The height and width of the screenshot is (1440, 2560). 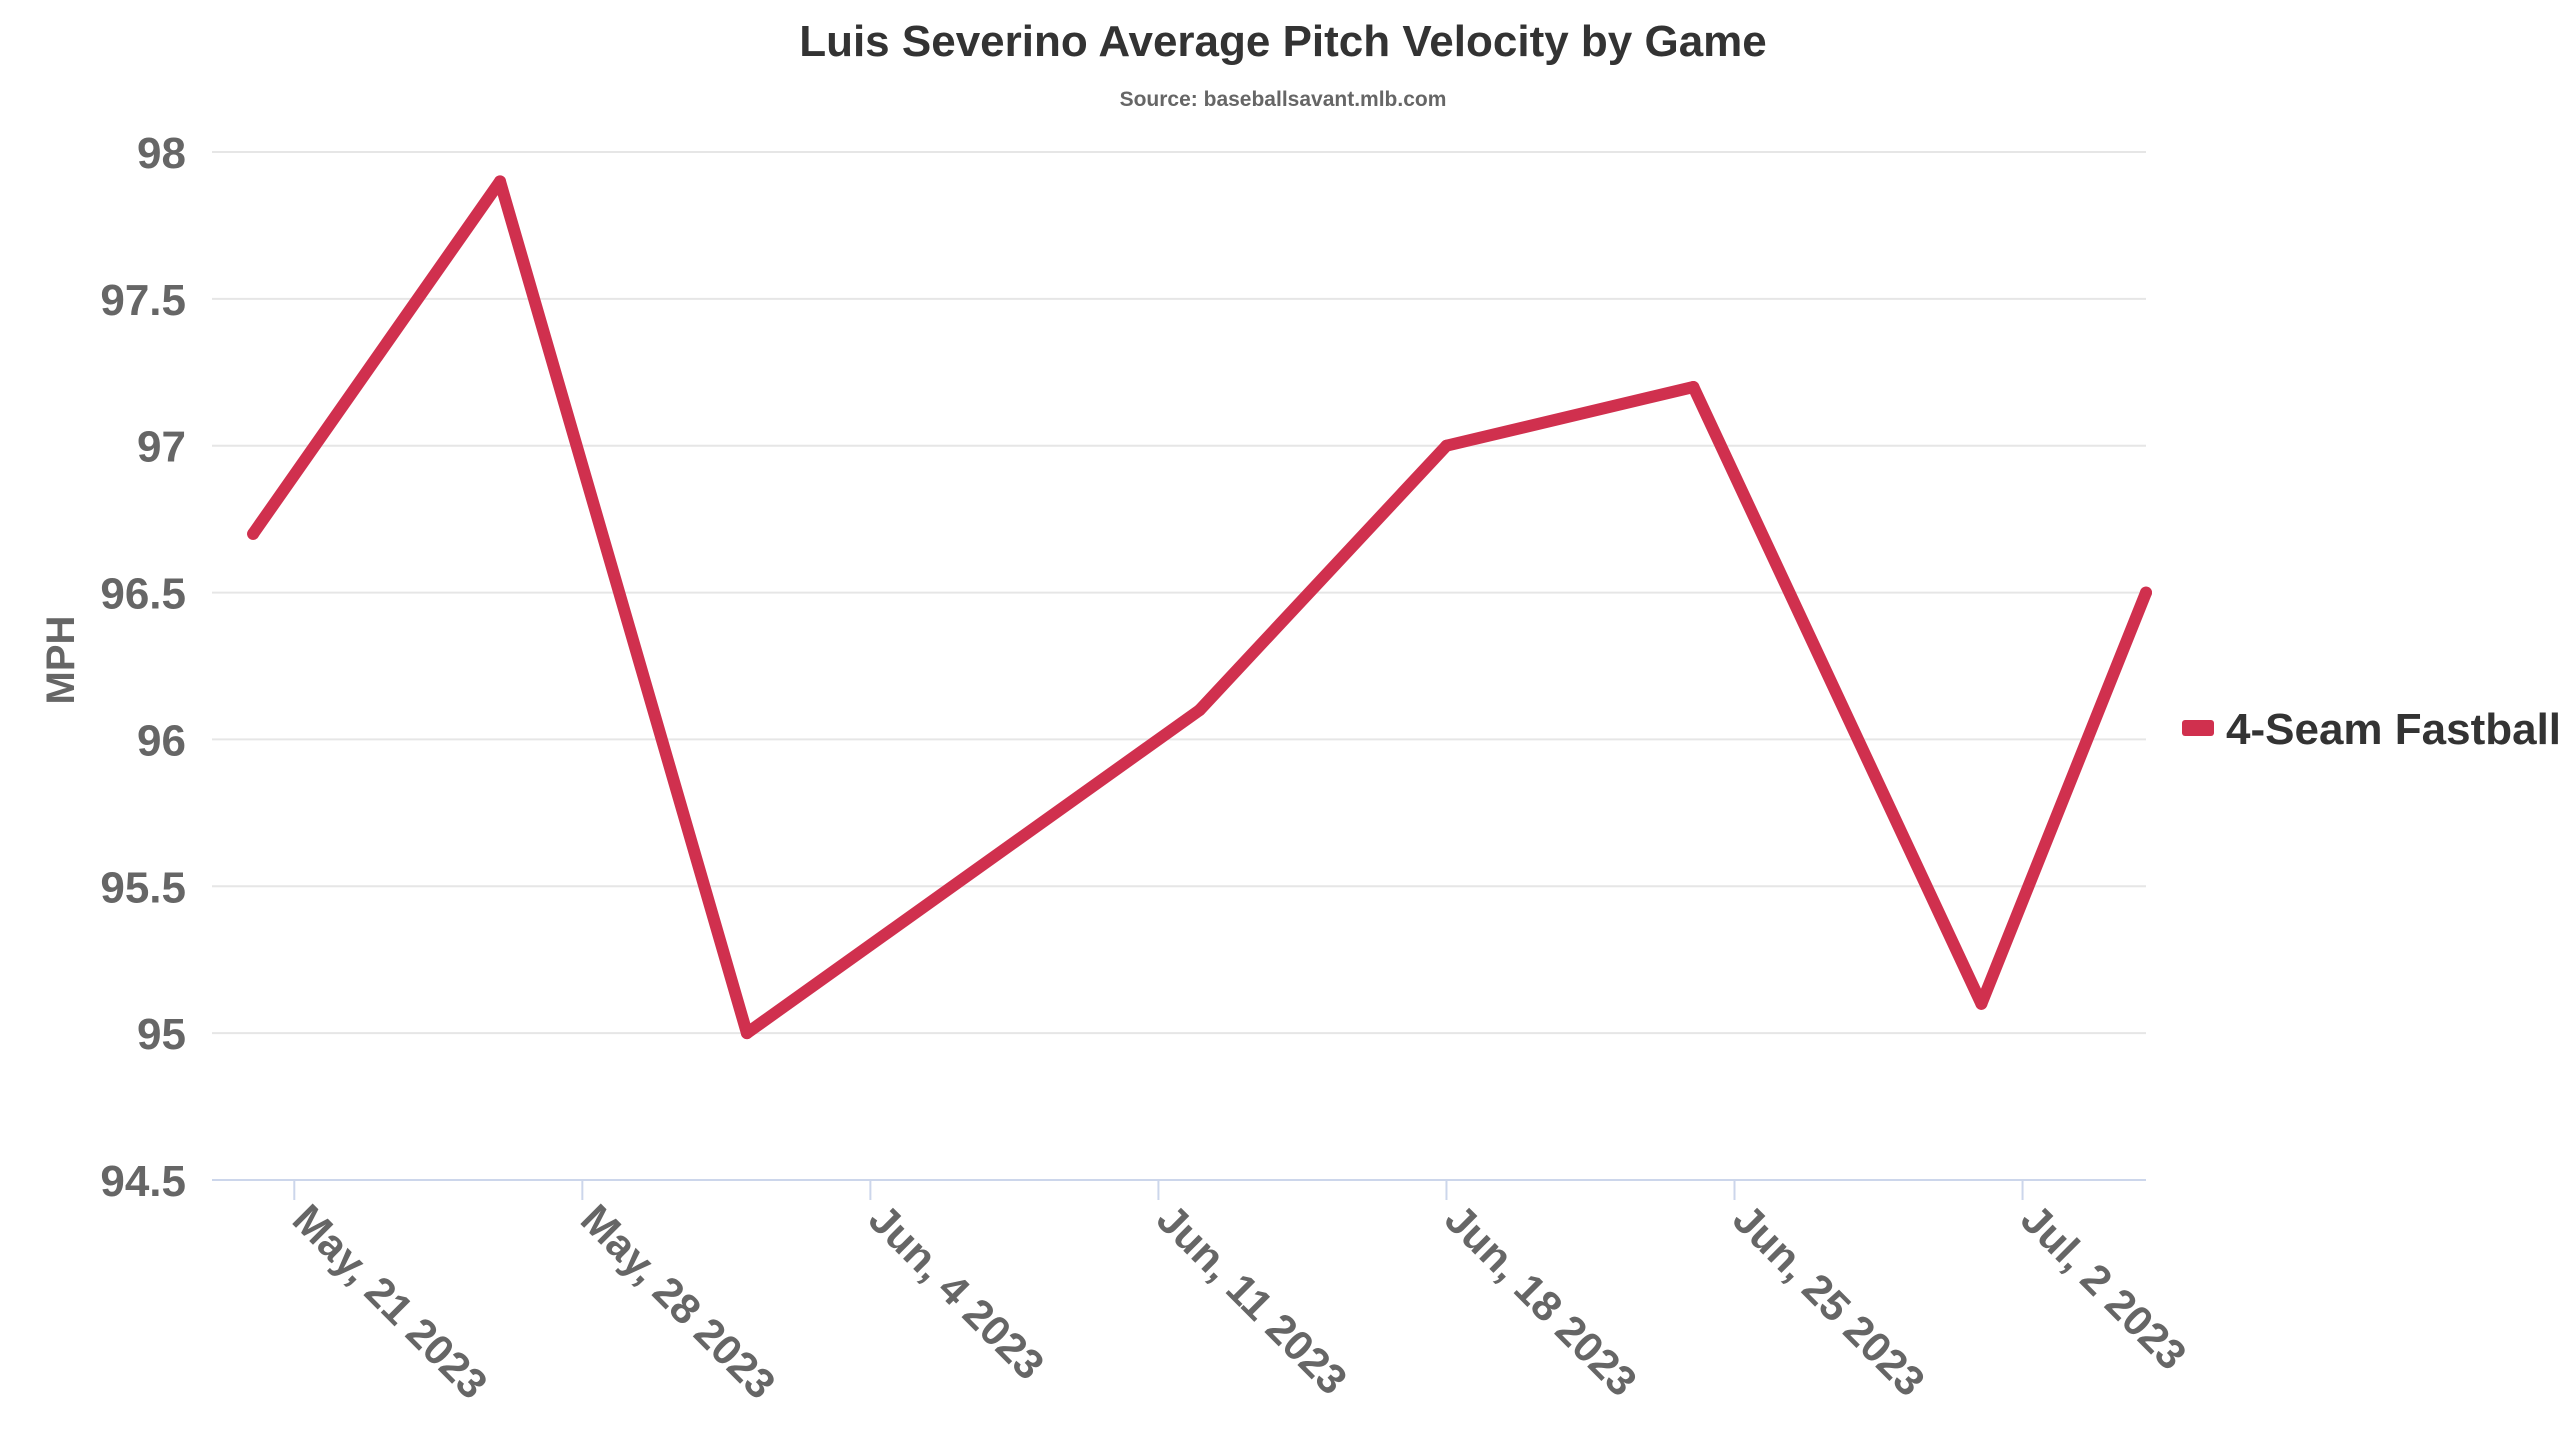 What do you see at coordinates (143, 594) in the screenshot?
I see `y-tick-label: 96.5` at bounding box center [143, 594].